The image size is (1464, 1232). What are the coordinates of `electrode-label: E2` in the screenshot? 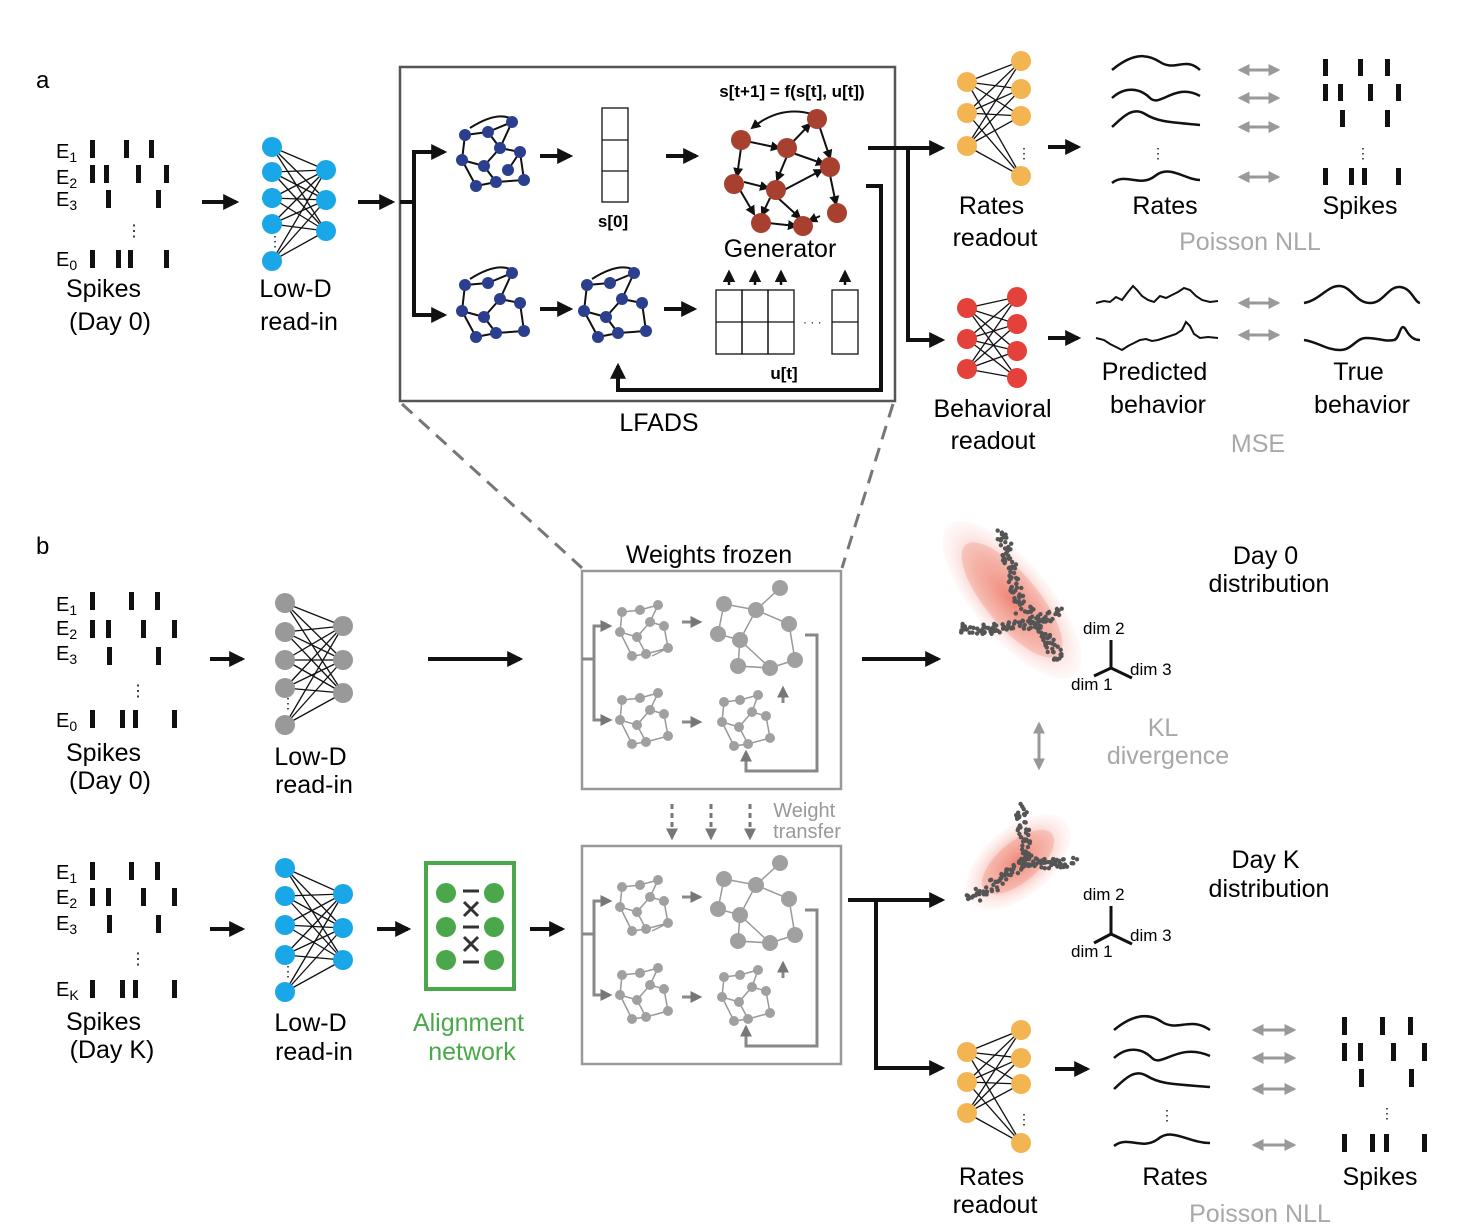 It's located at (66, 179).